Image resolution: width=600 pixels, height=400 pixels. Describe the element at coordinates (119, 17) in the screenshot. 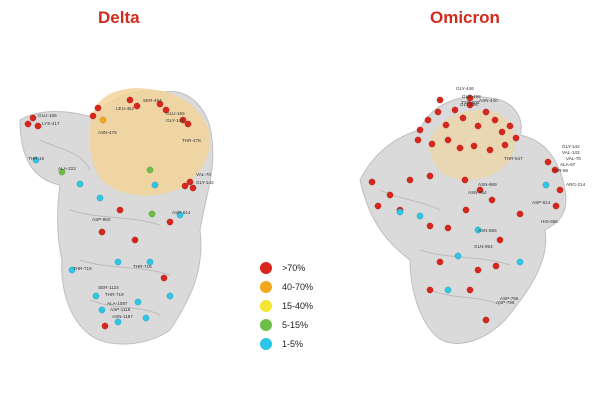

I see `delta-title: Delta` at that location.